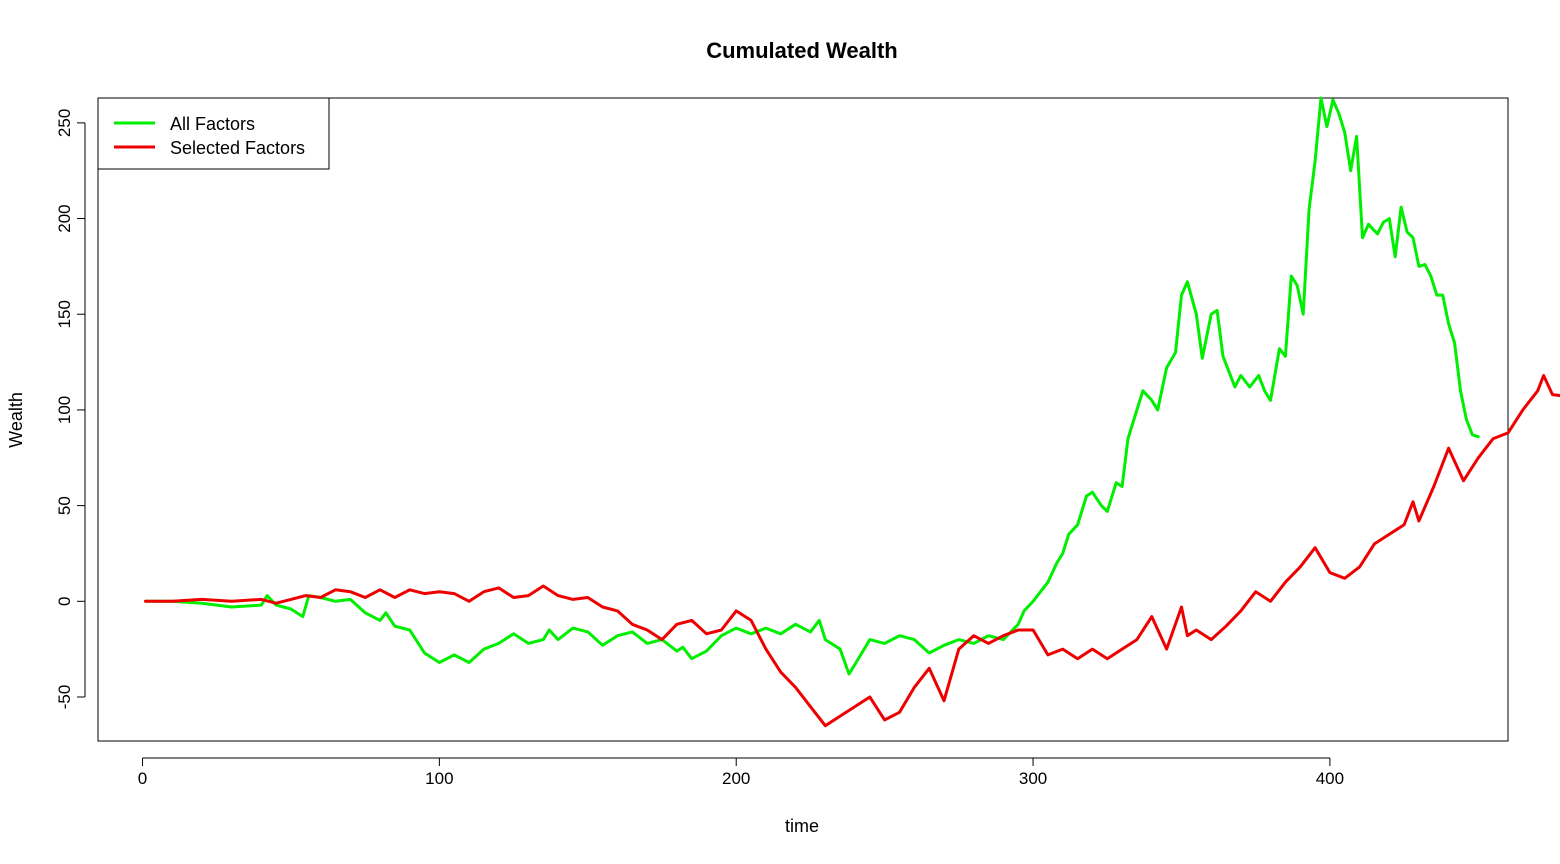 The height and width of the screenshot is (864, 1560). What do you see at coordinates (64, 505) in the screenshot?
I see `y-tick-label: 50` at bounding box center [64, 505].